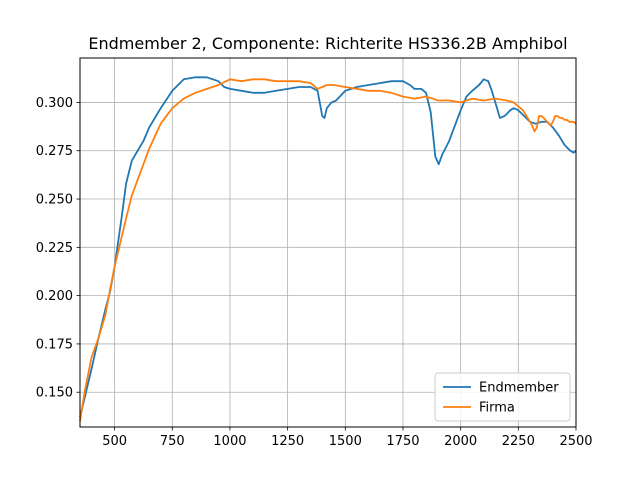 This screenshot has height=480, width=640. What do you see at coordinates (54, 103) in the screenshot?
I see `y-tick-label: 0.300` at bounding box center [54, 103].